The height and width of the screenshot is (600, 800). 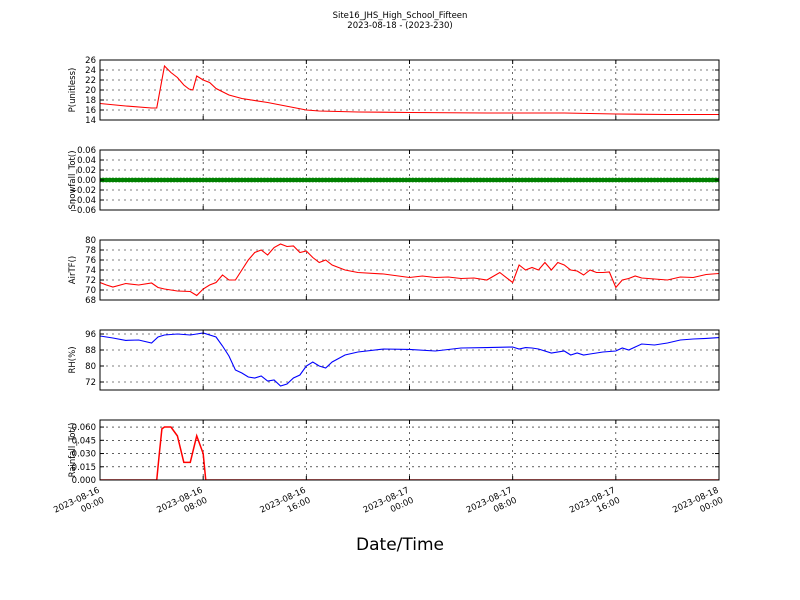 I want to click on y-tick-label: 0.060, so click(x=84, y=428).